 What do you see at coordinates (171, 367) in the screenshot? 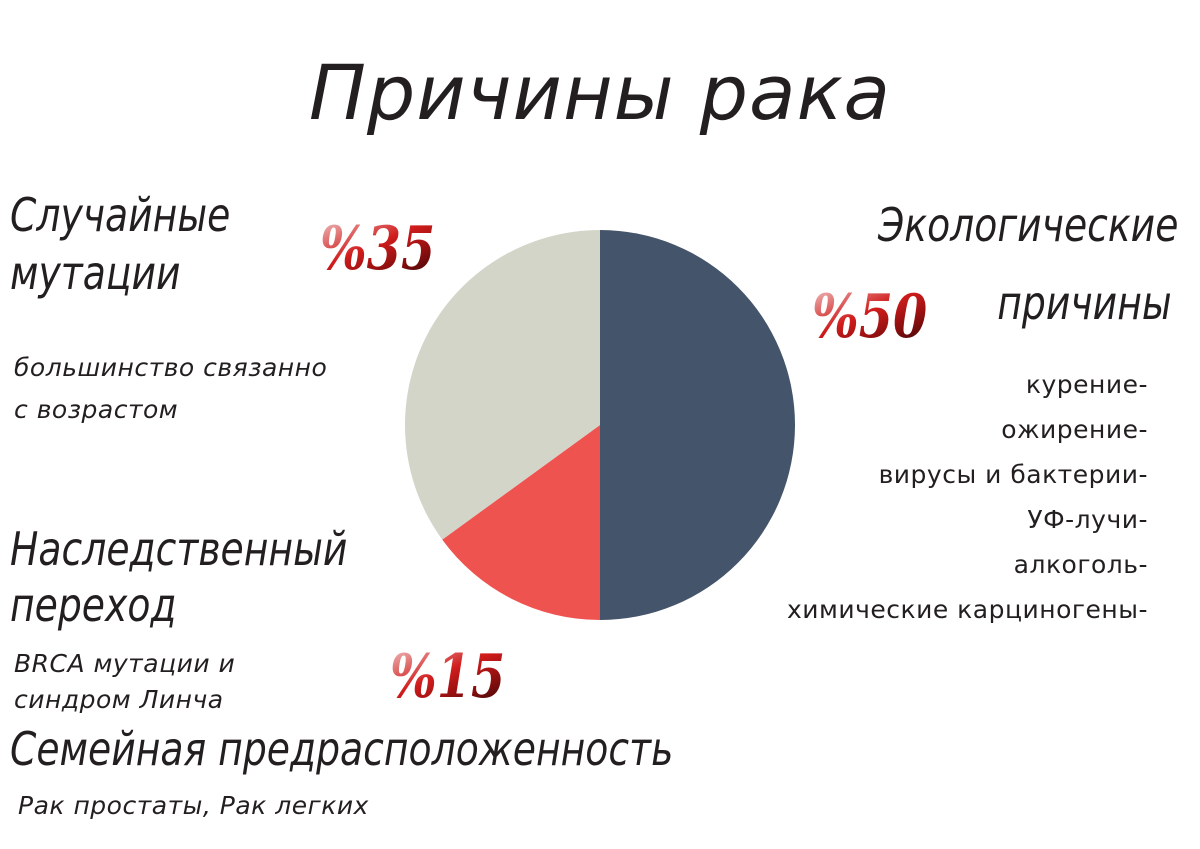
I see `random-sub-1: большинство связанно` at bounding box center [171, 367].